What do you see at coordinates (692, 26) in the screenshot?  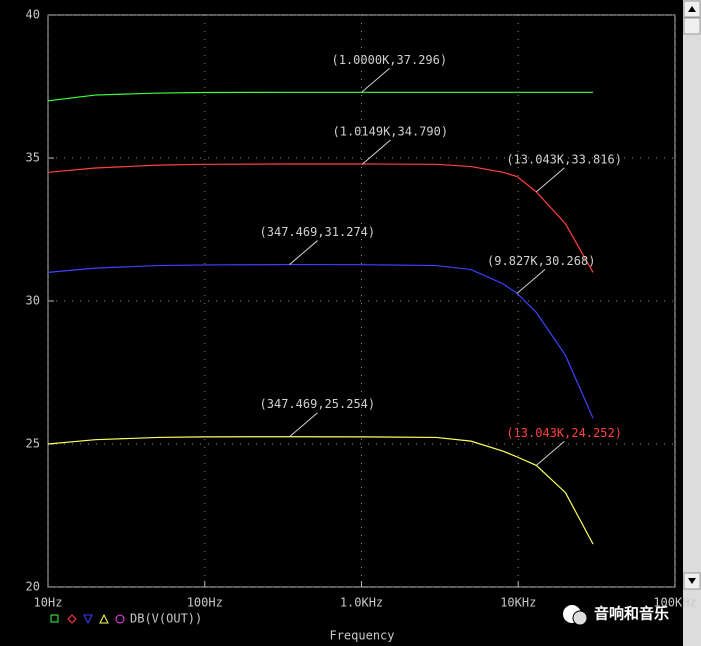 I see `scroll-thumb` at bounding box center [692, 26].